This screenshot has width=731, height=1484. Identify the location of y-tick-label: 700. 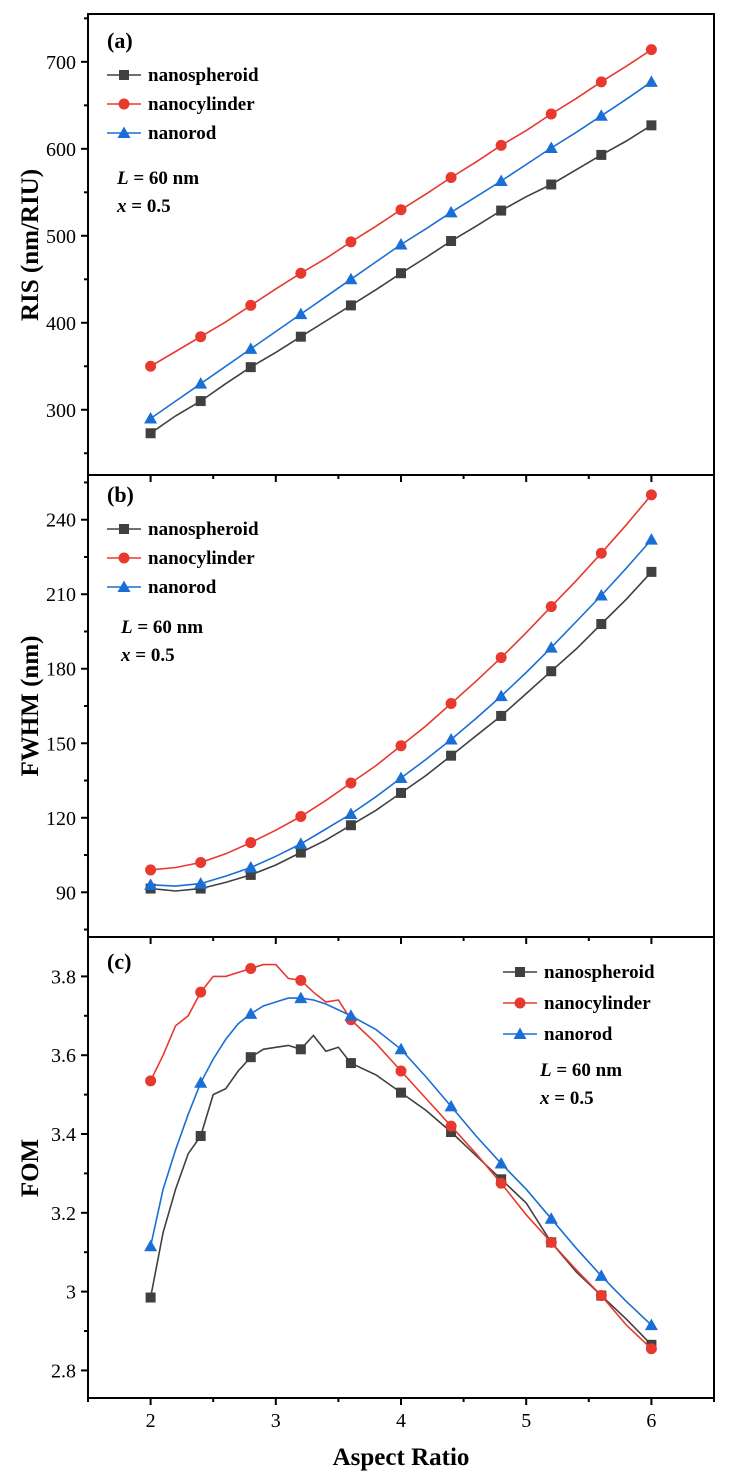
(61, 63).